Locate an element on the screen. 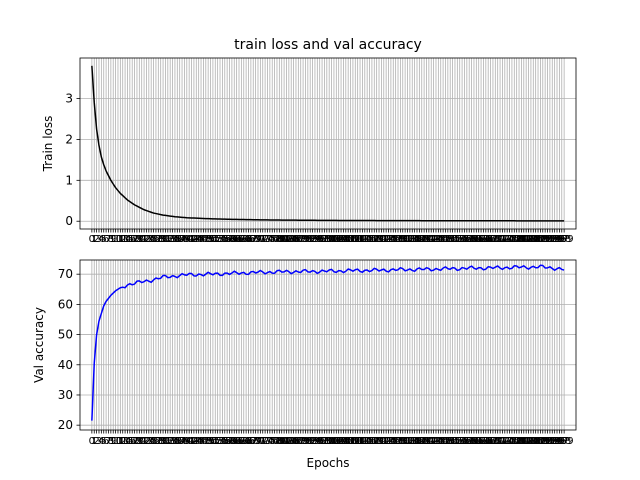  x-tick-label: 182 is located at coordinates (523, 239).